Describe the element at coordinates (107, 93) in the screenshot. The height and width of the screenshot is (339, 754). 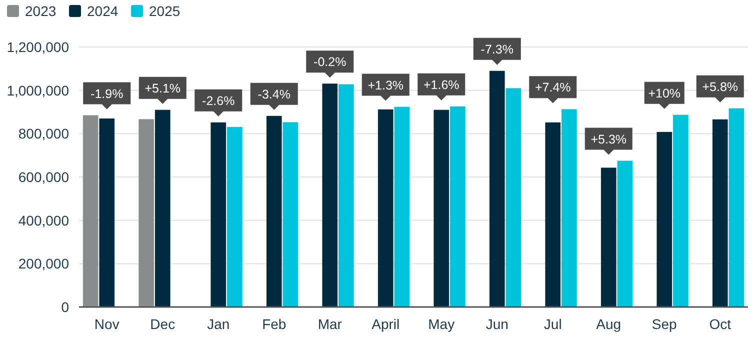
I see `annotation: -1.9%` at that location.